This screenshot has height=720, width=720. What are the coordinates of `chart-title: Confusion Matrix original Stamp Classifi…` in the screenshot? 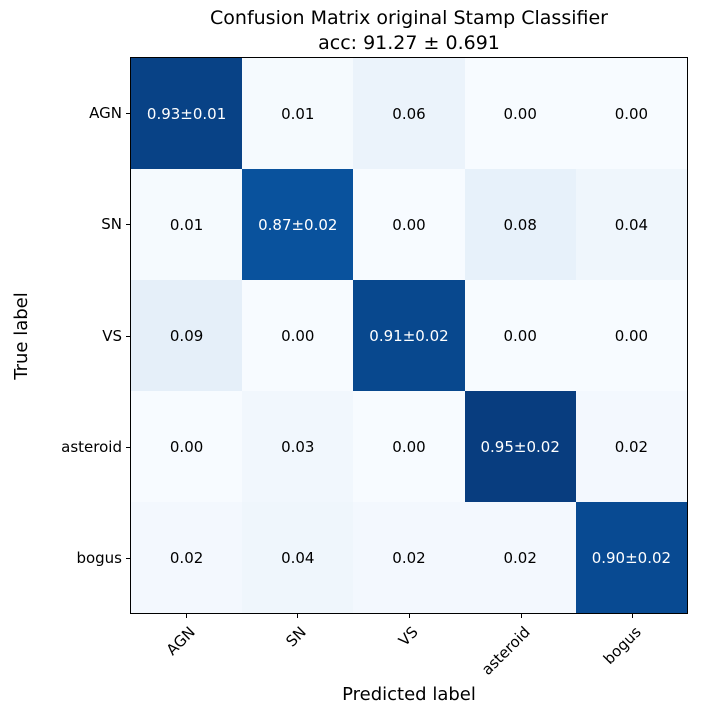 It's located at (409, 18).